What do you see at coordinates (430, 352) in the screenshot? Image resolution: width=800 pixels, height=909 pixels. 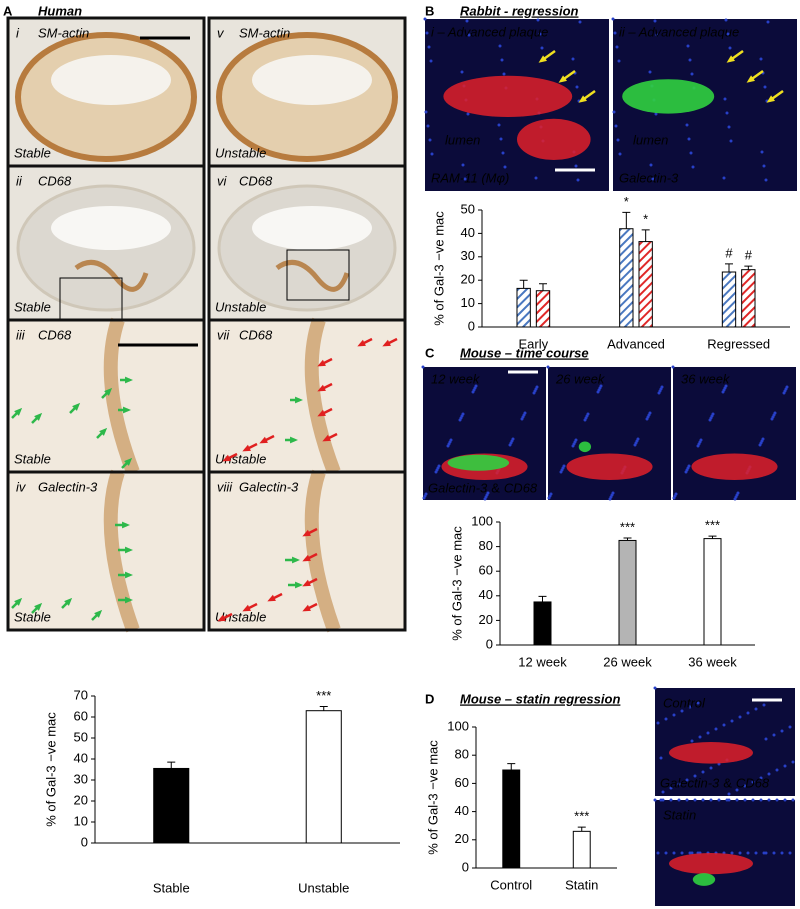 I see `panel-letter: C` at bounding box center [430, 352].